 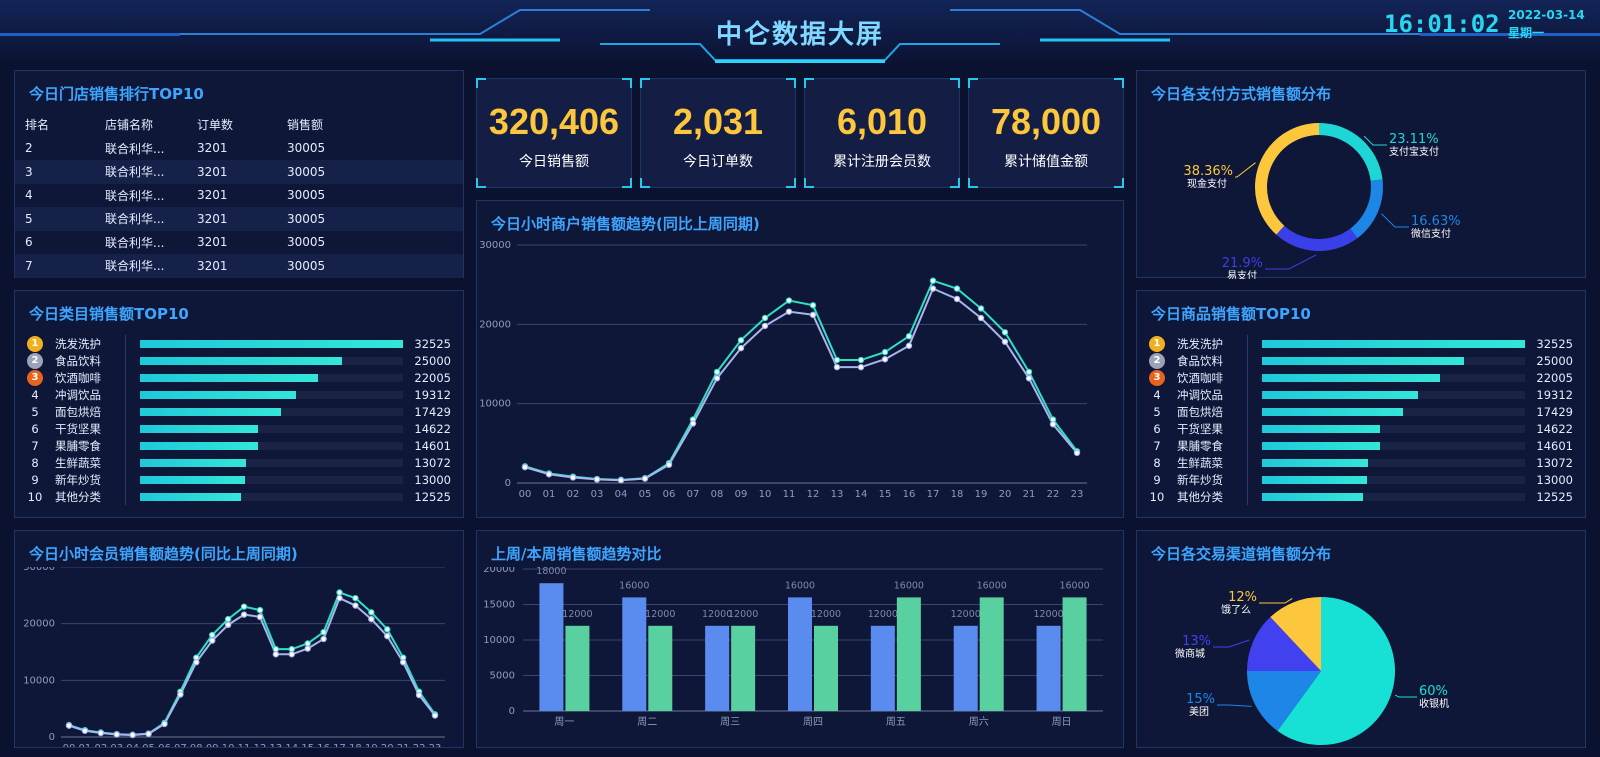 I want to click on x-tick-label: 19, so click(x=371, y=745).